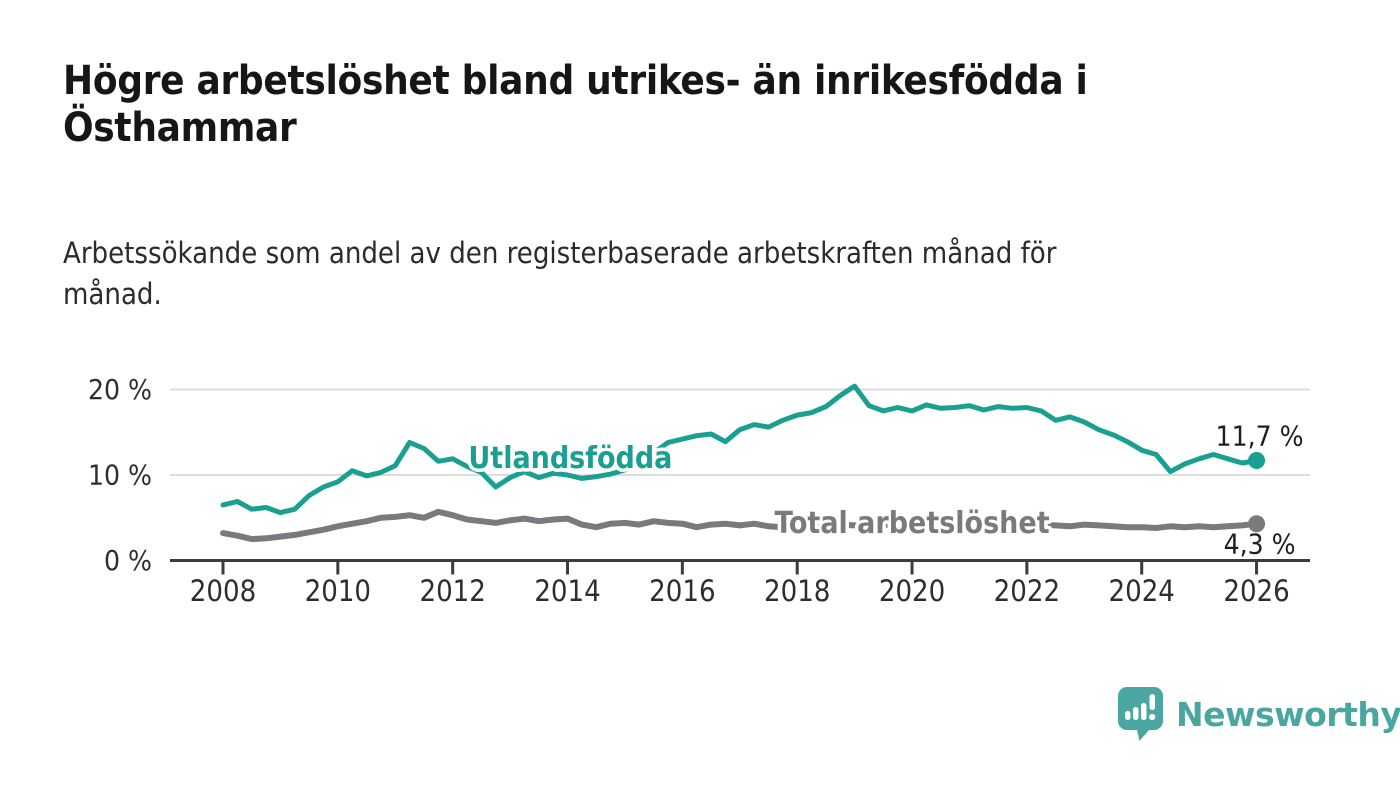 This screenshot has height=794, width=1400. Describe the element at coordinates (1152, 702) in the screenshot. I see `logo-exclamation-bar` at that location.